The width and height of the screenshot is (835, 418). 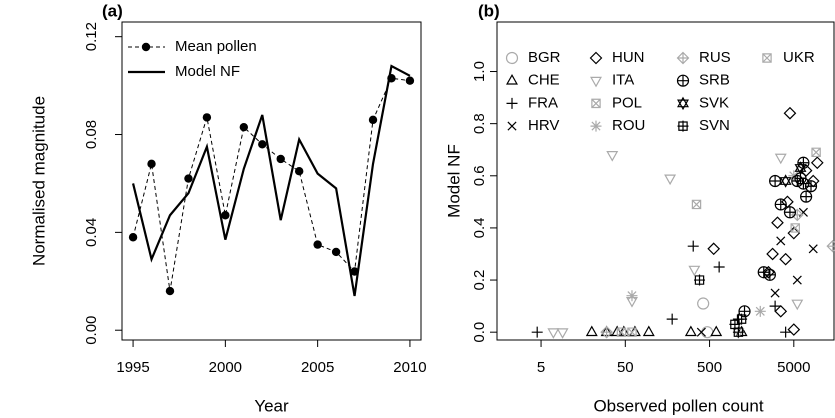 What do you see at coordinates (799, 57) in the screenshot?
I see `legend-label: UKR` at bounding box center [799, 57].